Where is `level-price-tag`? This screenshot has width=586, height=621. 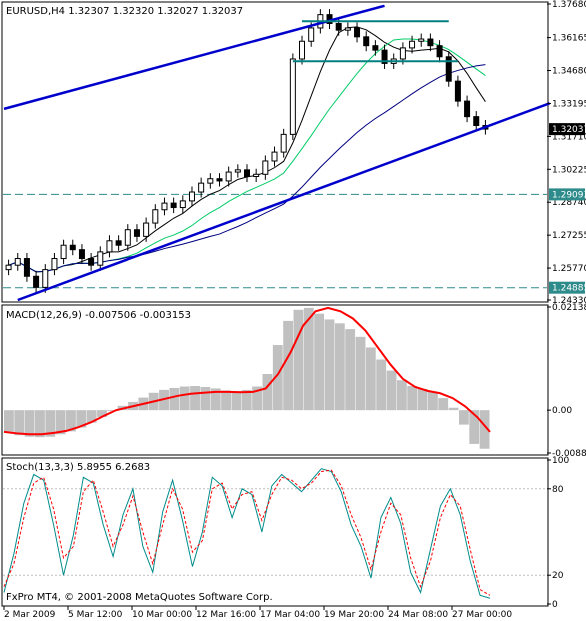 level-price-tag is located at coordinates (567, 194).